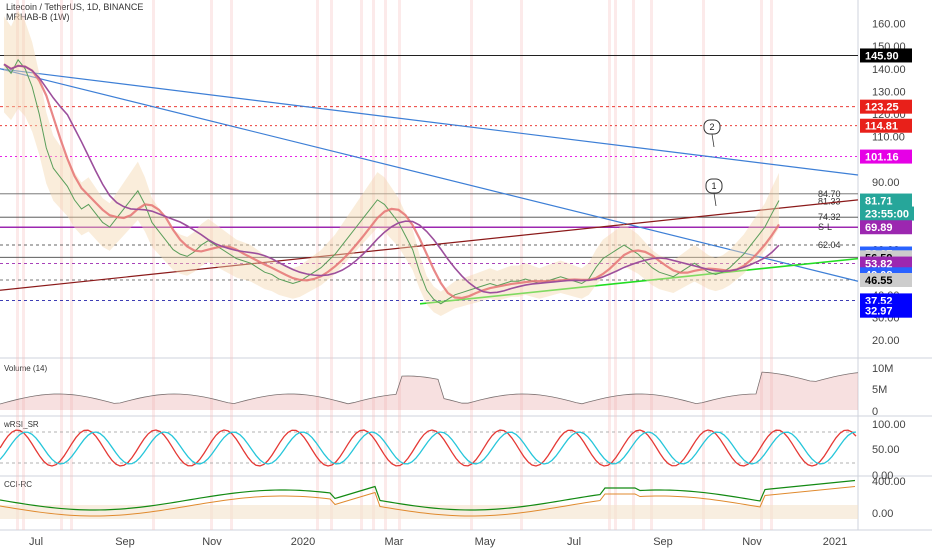  What do you see at coordinates (882, 476) in the screenshot?
I see `rsi-axis-tick: 0.00` at bounding box center [882, 476].